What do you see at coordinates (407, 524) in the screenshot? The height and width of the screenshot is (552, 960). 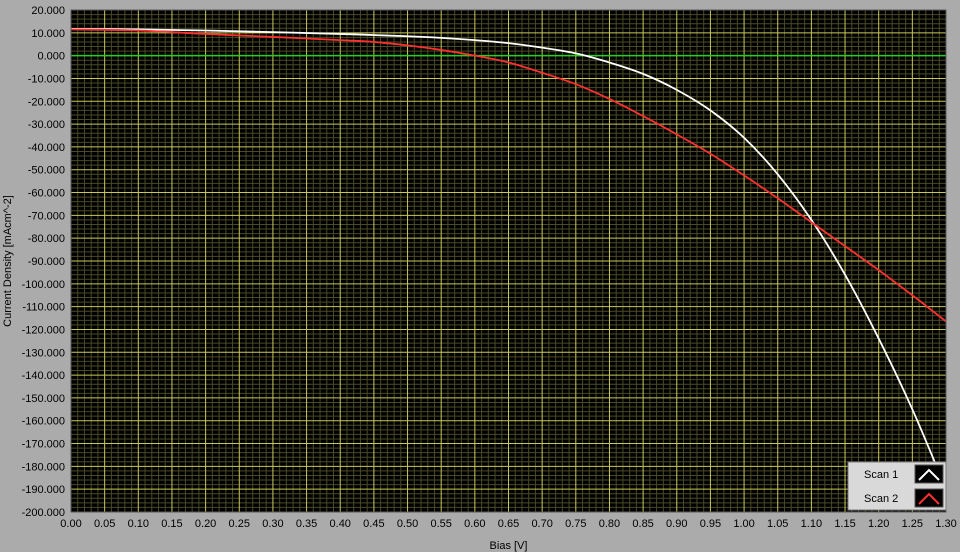 I see `x-tick-label: 0.50` at bounding box center [407, 524].